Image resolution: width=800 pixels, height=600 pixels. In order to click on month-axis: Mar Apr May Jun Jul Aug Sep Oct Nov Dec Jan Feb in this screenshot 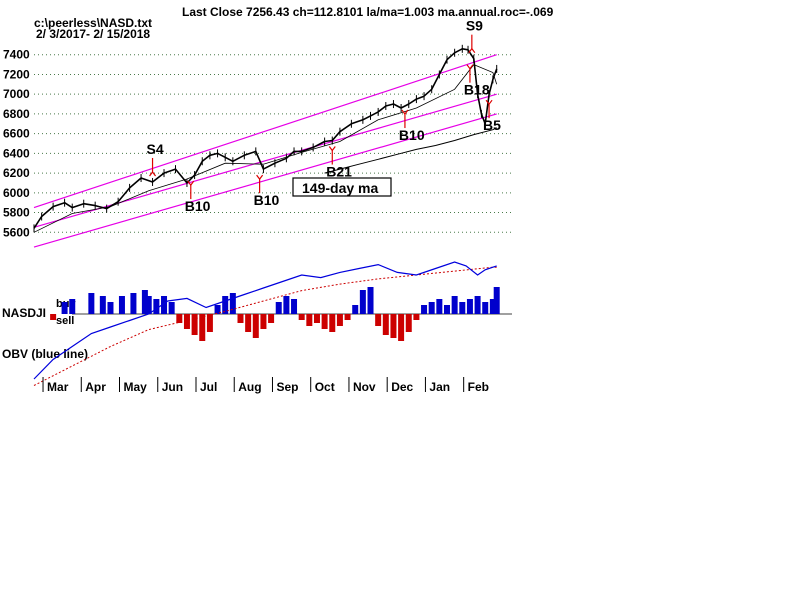, I will do `click(265, 385)`.